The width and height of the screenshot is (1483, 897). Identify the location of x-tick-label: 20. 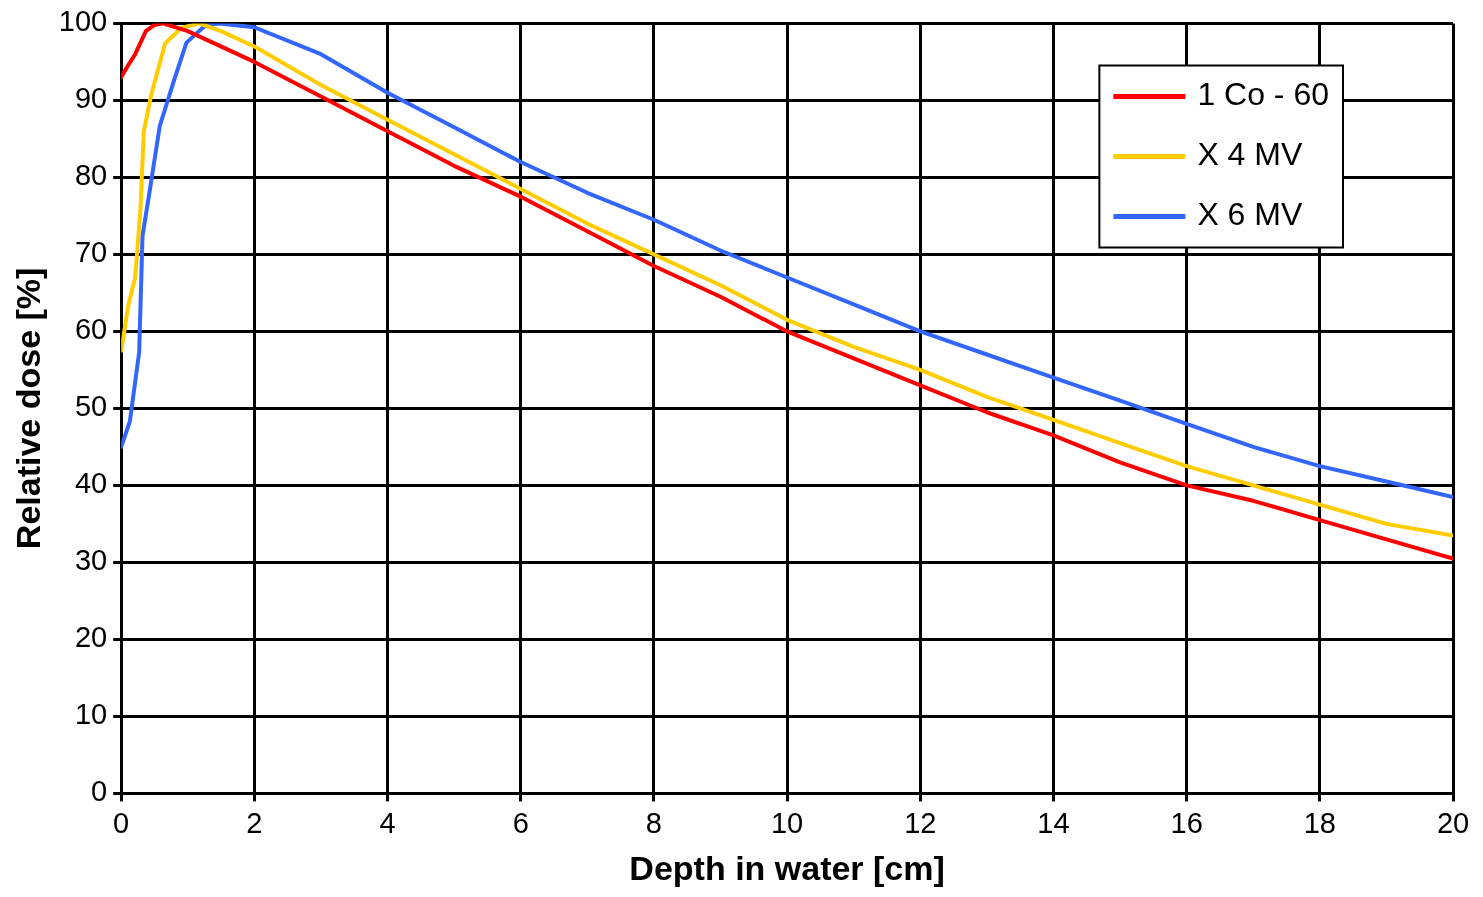
(1453, 822).